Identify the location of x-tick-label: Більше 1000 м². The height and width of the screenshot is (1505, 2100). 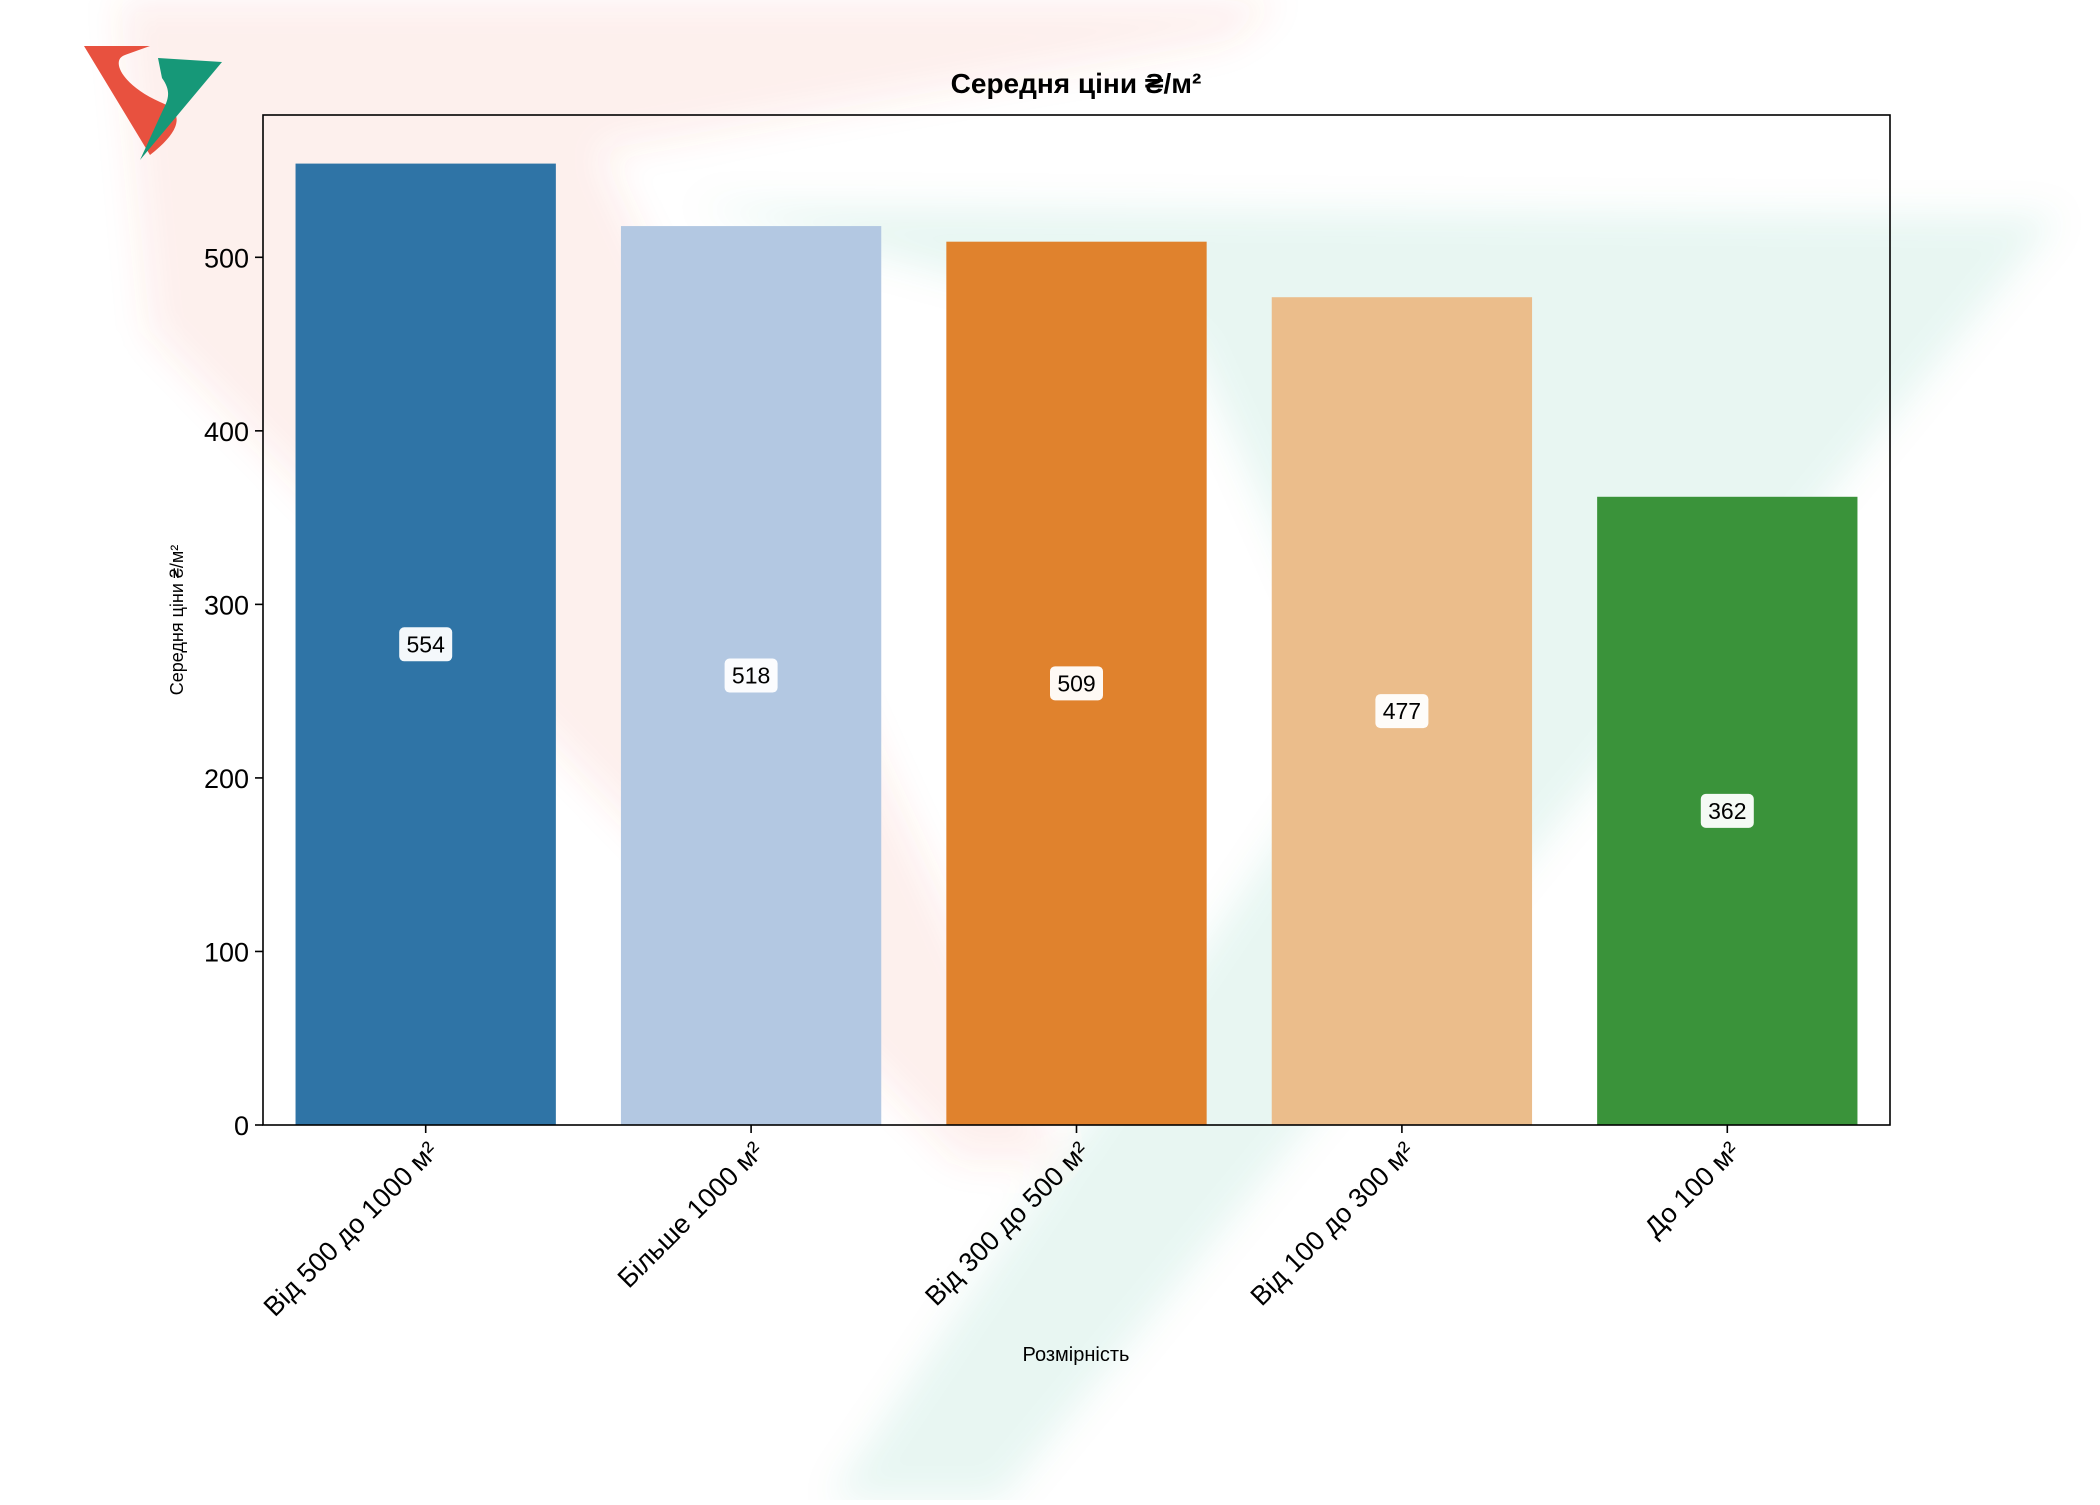
(691, 1215).